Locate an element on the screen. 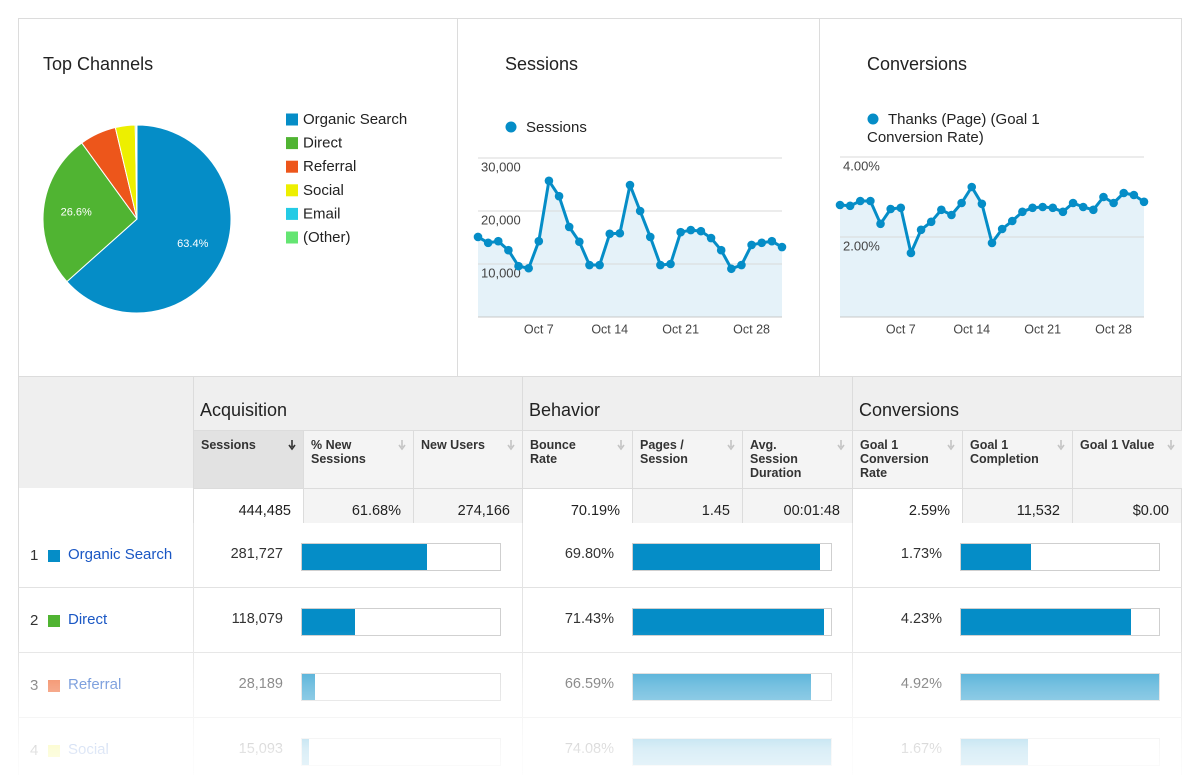 The image size is (1200, 775). legend-label: Organic Search is located at coordinates (355, 119).